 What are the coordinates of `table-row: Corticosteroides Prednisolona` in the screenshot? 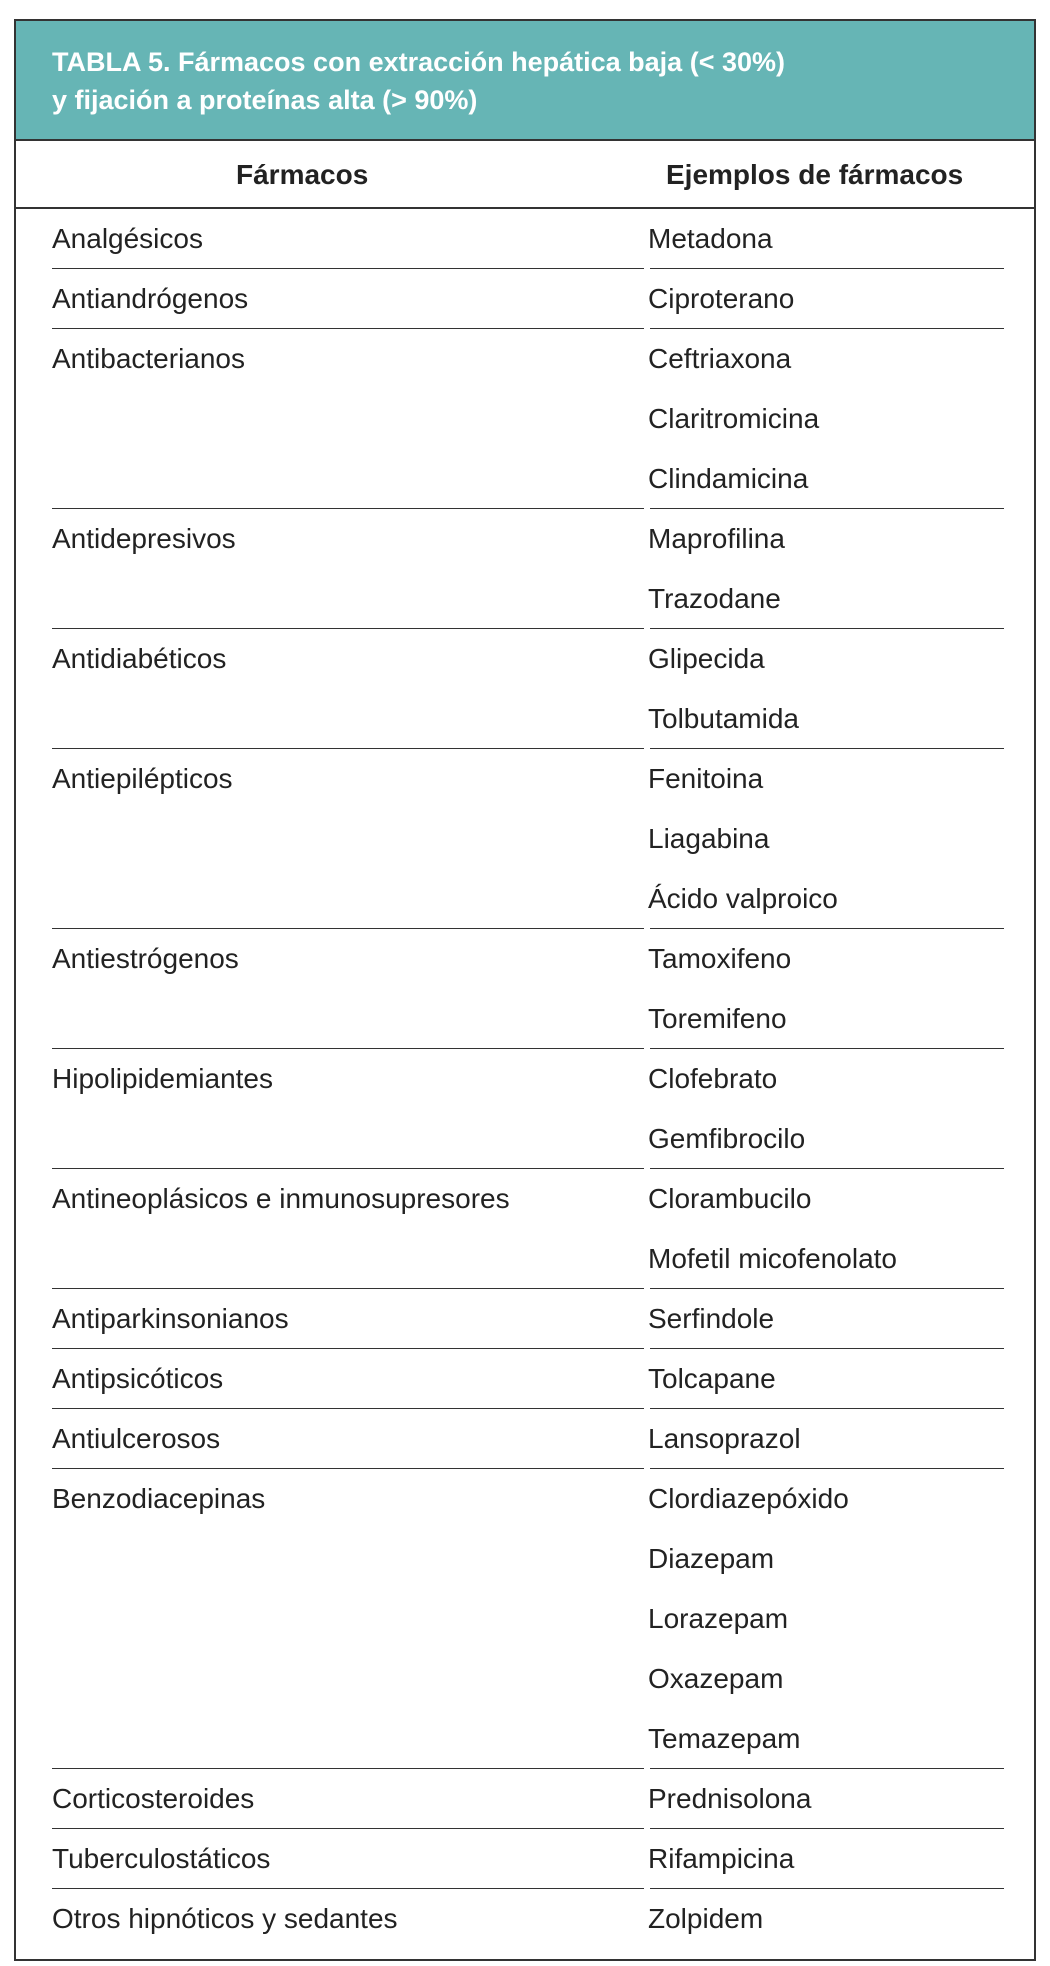 It's located at (525, 1799).